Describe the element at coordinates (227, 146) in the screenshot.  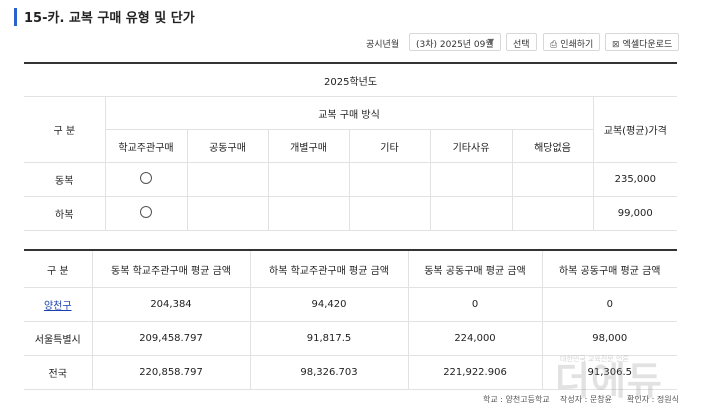
I see `method-joint: 공동구매` at that location.